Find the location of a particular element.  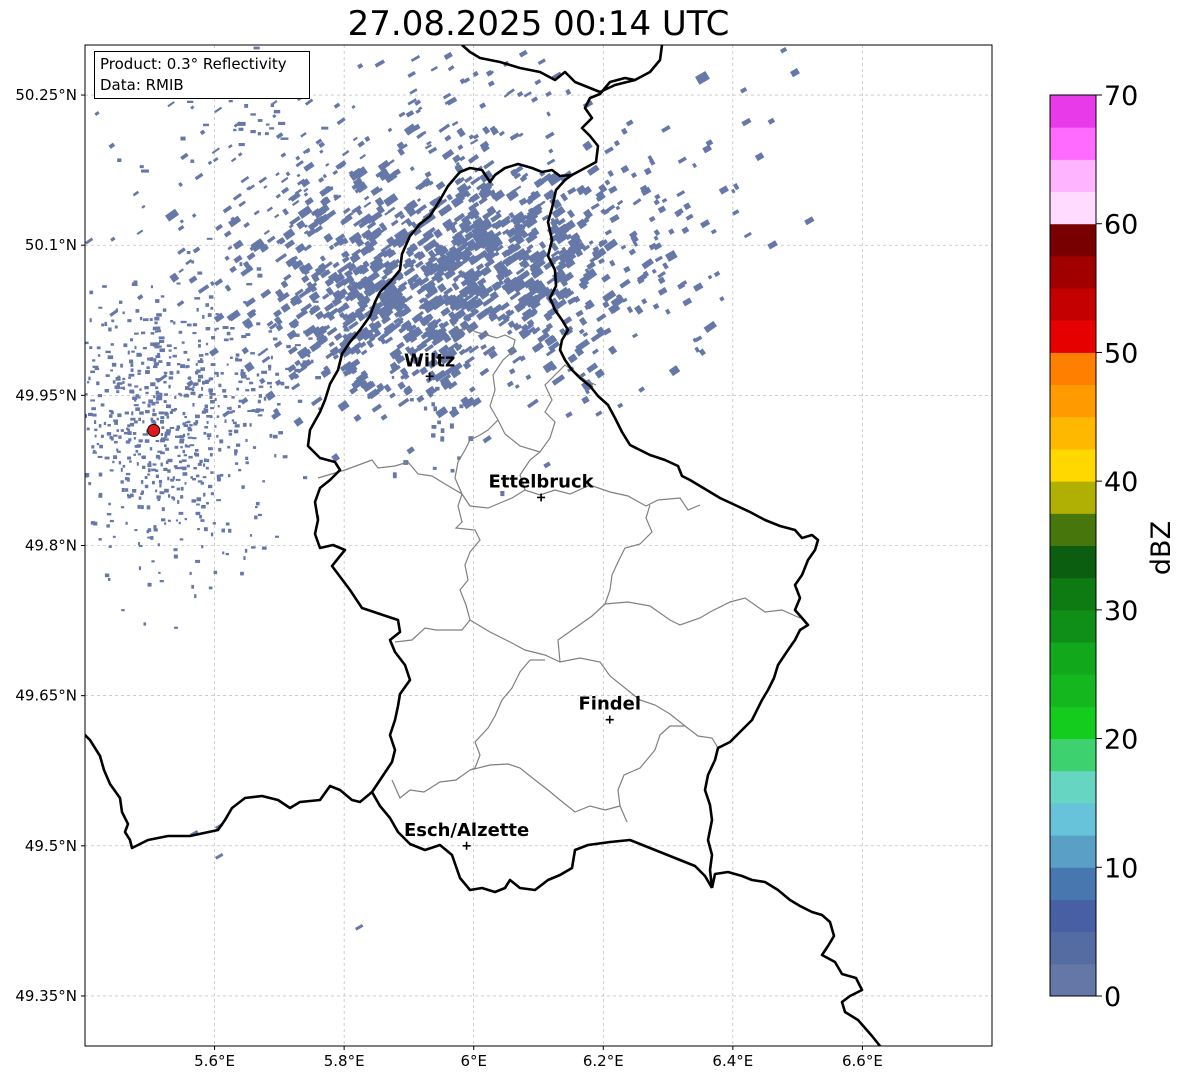

lon-tick-label: 6°E is located at coordinates (473, 1061).